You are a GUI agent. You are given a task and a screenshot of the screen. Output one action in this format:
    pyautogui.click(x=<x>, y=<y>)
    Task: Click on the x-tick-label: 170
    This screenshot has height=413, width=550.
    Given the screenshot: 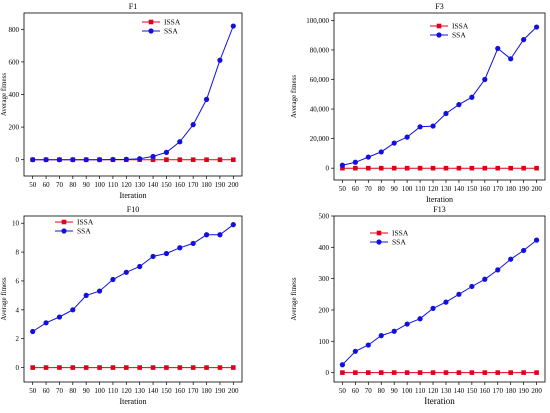 What is the action you would take?
    pyautogui.click(x=498, y=189)
    